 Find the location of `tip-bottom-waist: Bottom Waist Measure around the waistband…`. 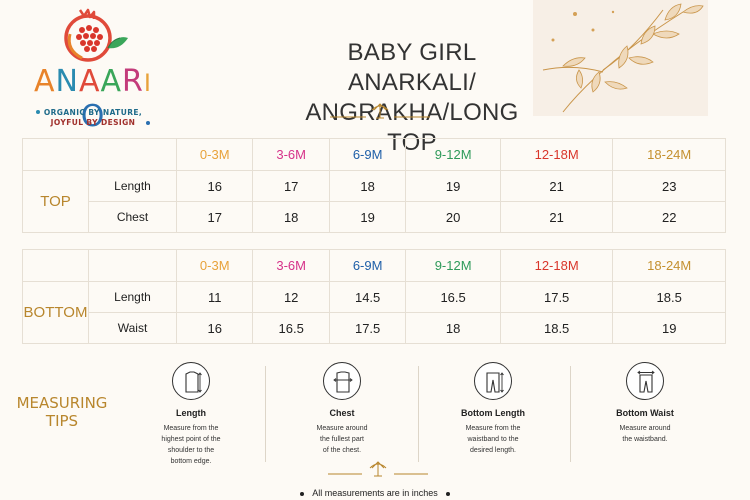

tip-bottom-waist: Bottom Waist Measure around the waistband… is located at coordinates (645, 403).